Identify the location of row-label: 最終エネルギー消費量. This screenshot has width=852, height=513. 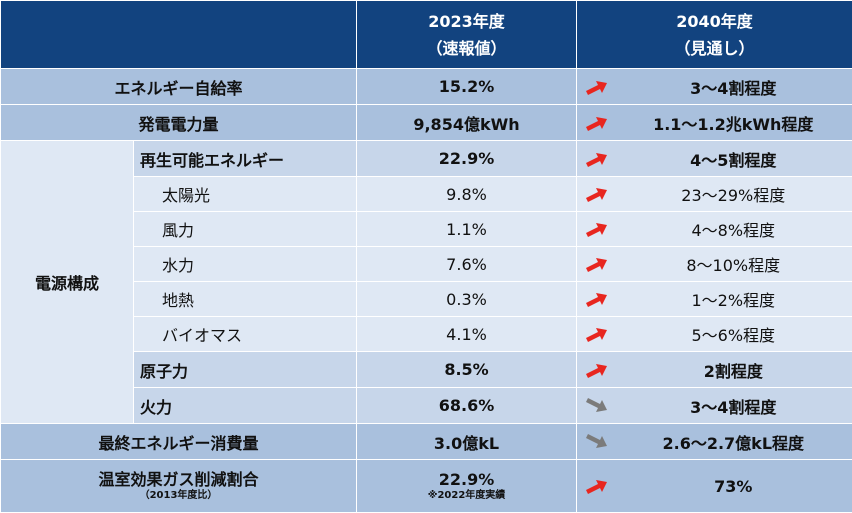
(179, 442).